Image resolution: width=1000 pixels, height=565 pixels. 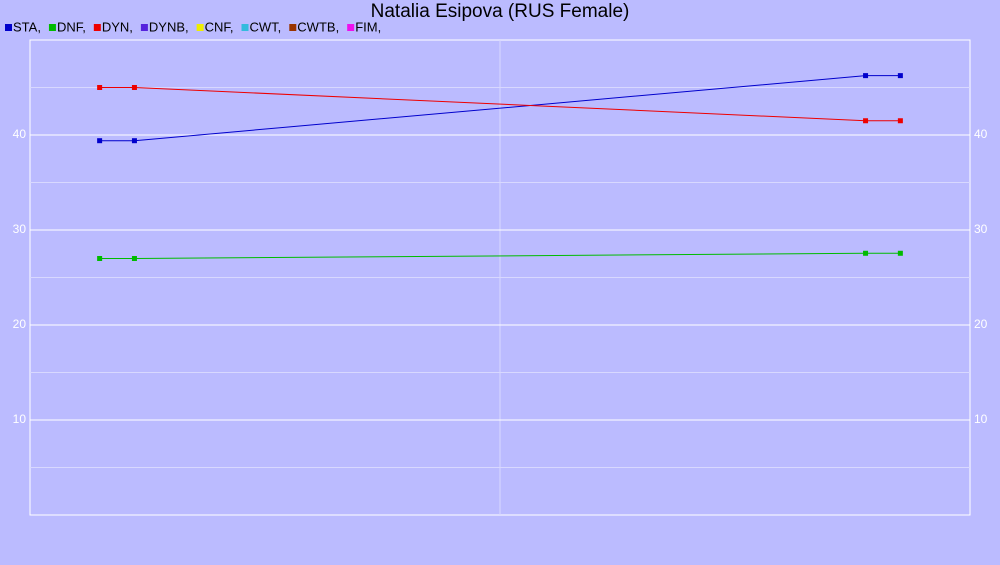 What do you see at coordinates (169, 26) in the screenshot?
I see `legend-label: DYNB,` at bounding box center [169, 26].